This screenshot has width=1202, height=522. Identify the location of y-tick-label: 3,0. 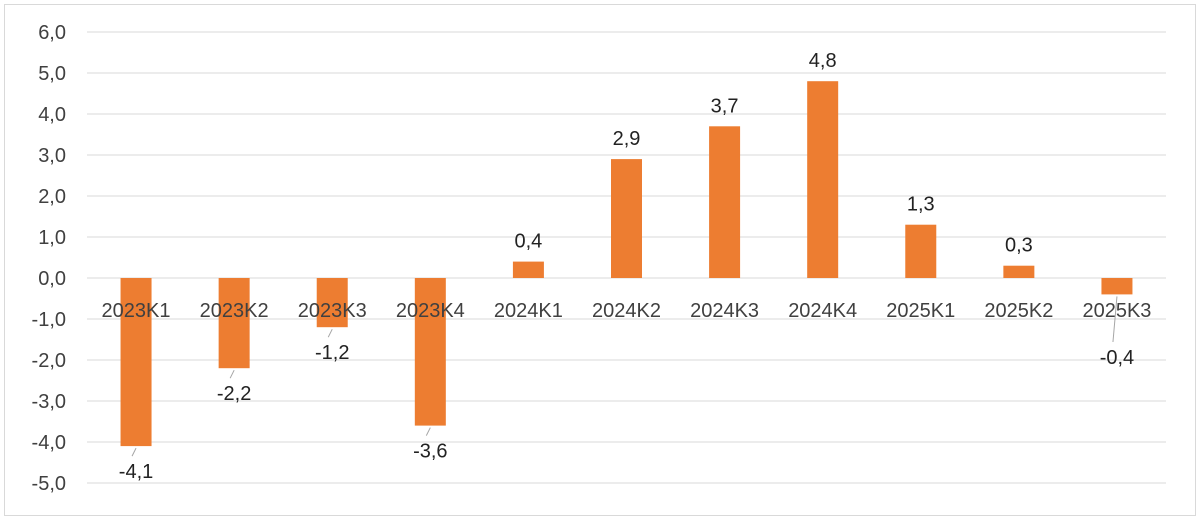
(52, 156).